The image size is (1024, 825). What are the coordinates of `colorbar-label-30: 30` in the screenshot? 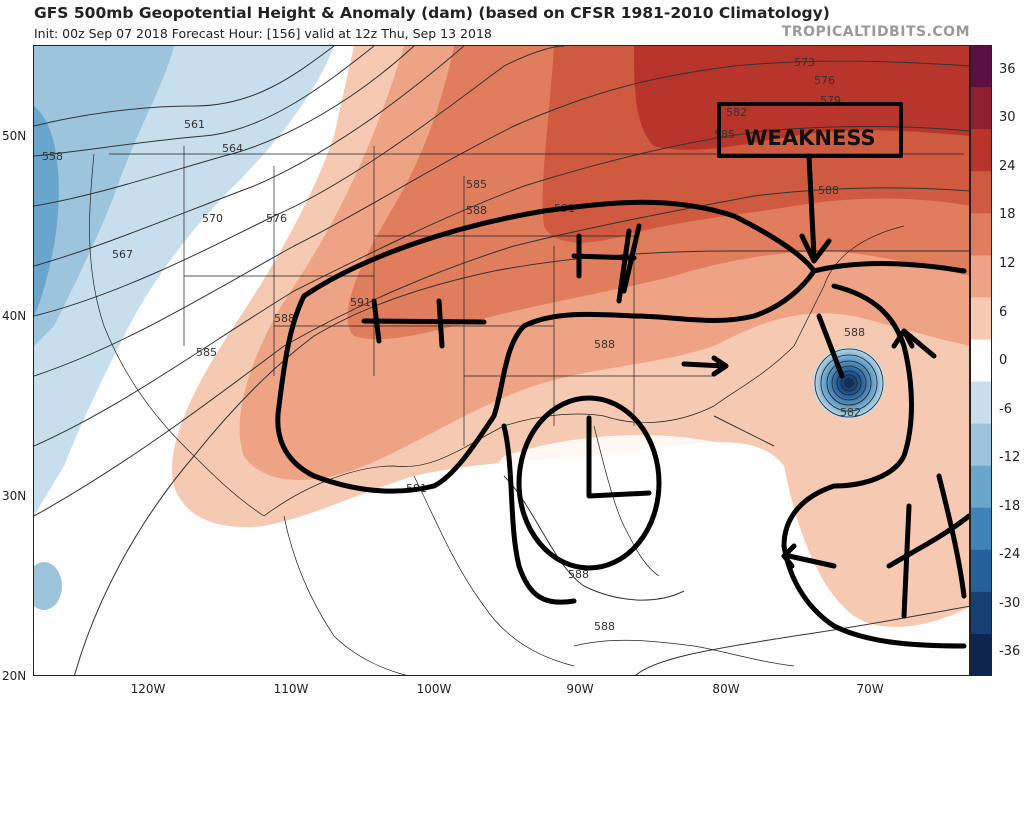 It's located at (1007, 117).